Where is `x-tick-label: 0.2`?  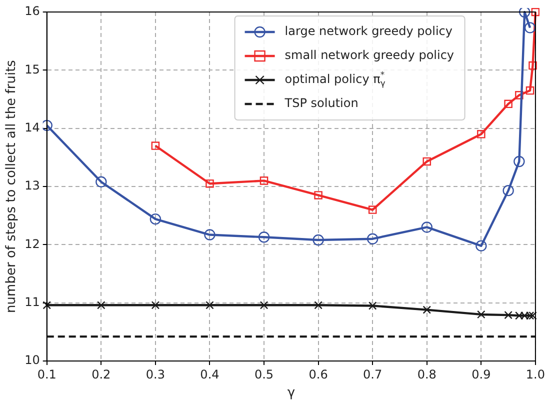
x-tick-label: 0.2 is located at coordinates (101, 374).